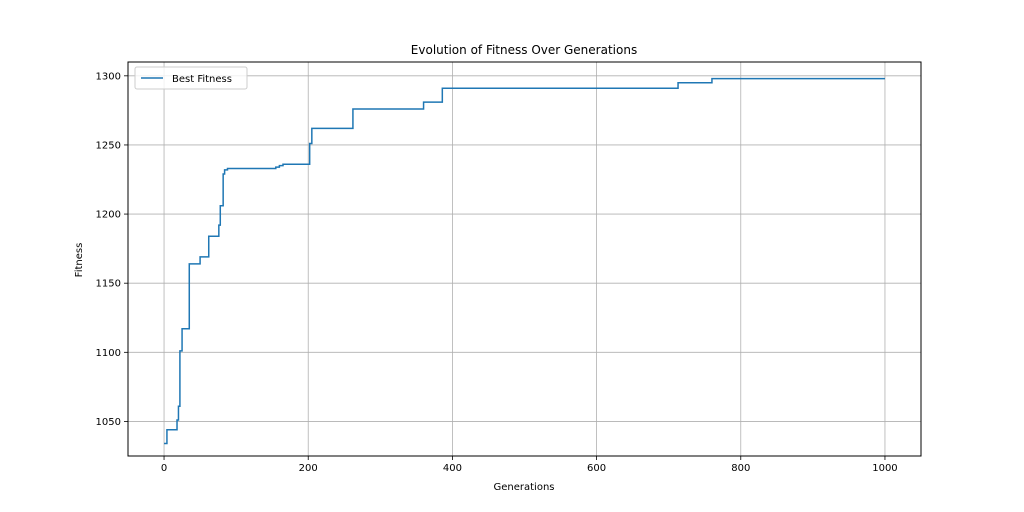 The width and height of the screenshot is (1024, 512). Describe the element at coordinates (740, 468) in the screenshot. I see `x-tick-label: 800` at that location.